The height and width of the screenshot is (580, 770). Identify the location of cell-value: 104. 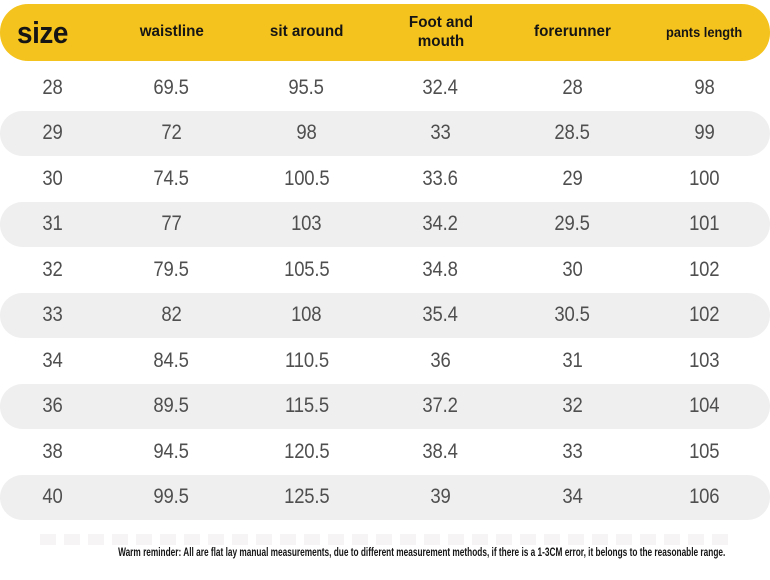
(704, 406).